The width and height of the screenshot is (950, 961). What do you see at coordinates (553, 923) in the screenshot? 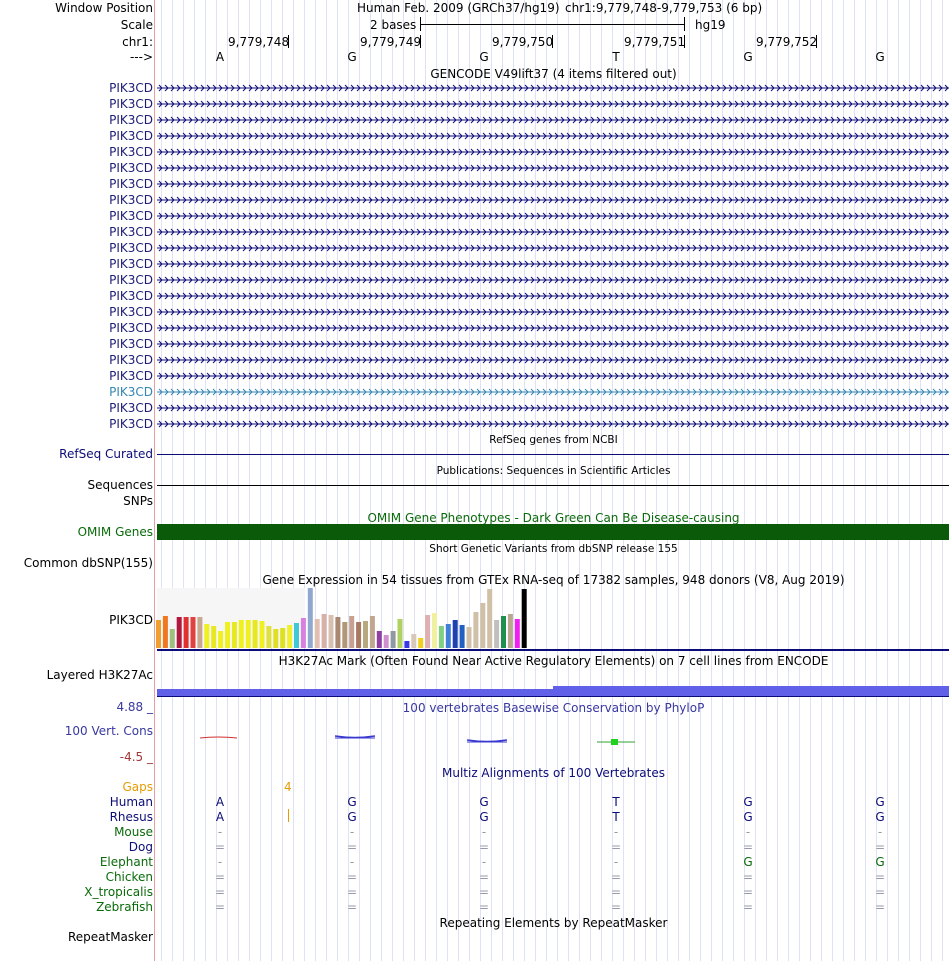
I see `repeatmasker-track-title: Repeating Elements by RepeatMasker` at bounding box center [553, 923].